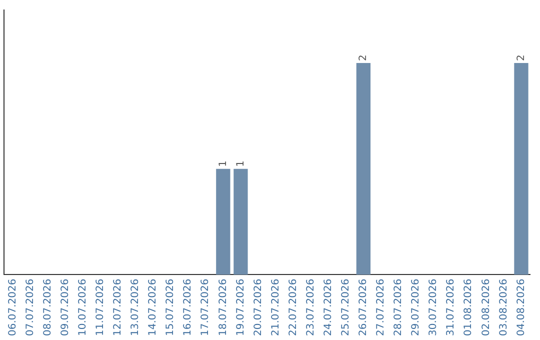  Describe the element at coordinates (364, 307) in the screenshot. I see `x-tick-label: 26.07.2026` at that location.